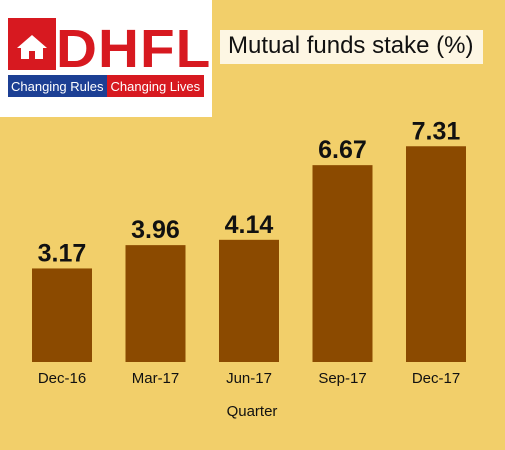 This screenshot has height=450, width=505. I want to click on data-label-dec-16: 3.17, so click(62, 253).